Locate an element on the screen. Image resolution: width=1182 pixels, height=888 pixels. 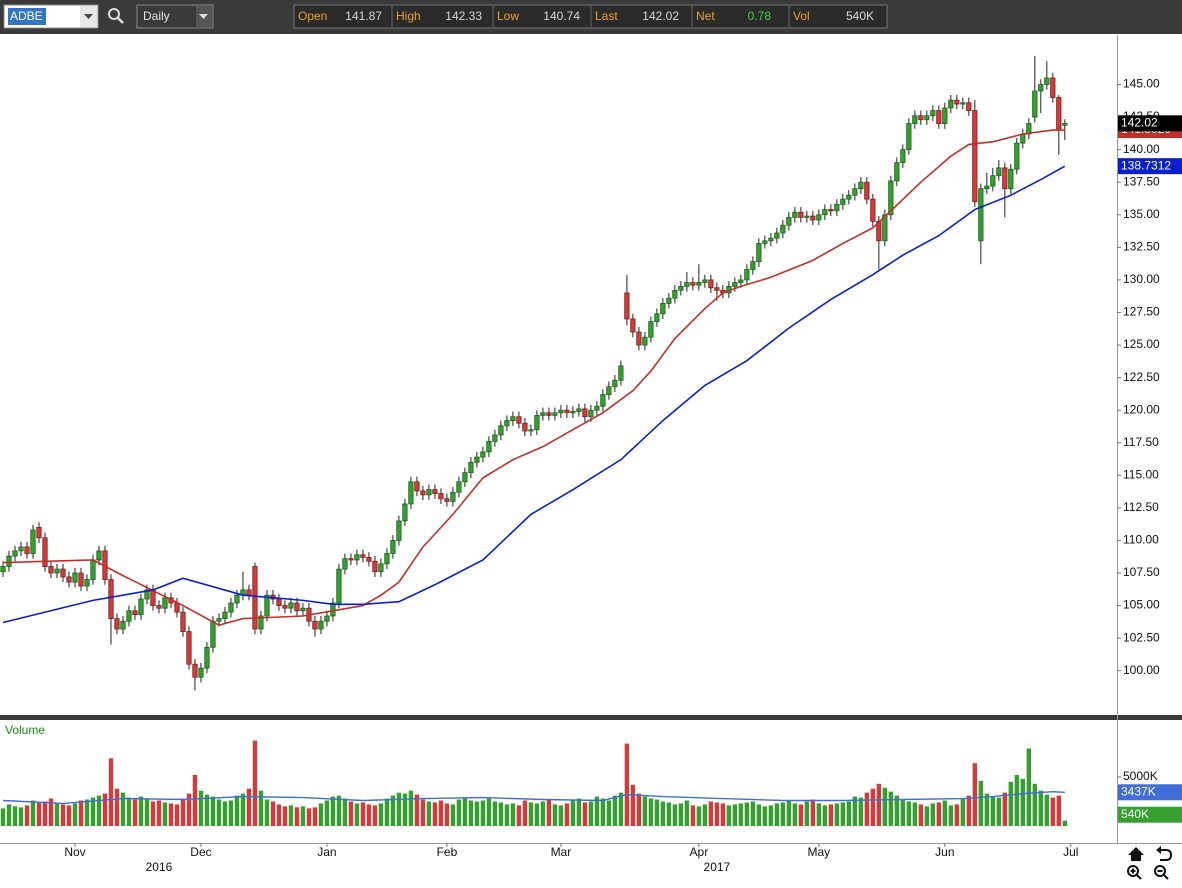
quote-label: Open is located at coordinates (312, 16).